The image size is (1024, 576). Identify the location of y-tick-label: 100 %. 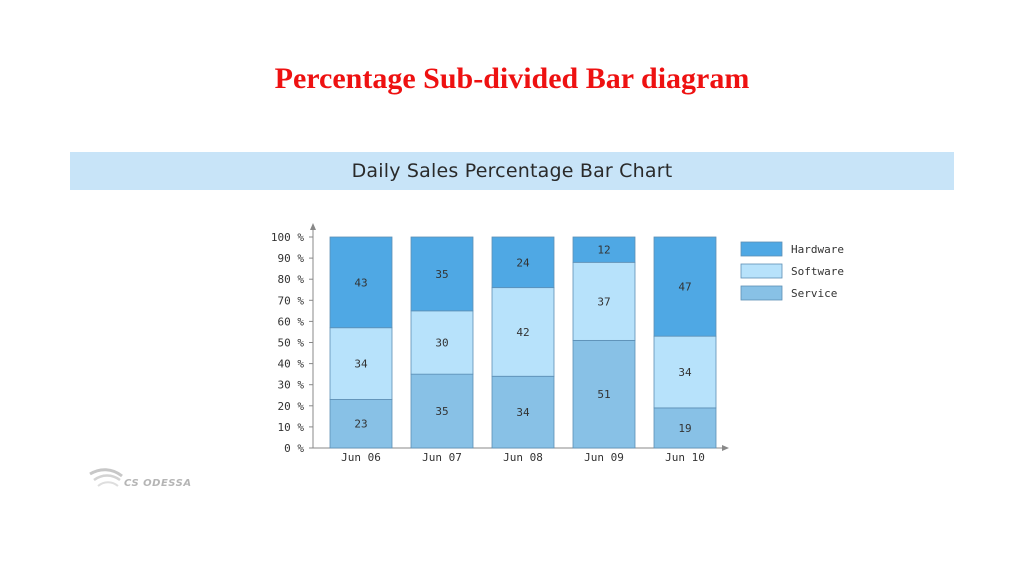
(287, 237).